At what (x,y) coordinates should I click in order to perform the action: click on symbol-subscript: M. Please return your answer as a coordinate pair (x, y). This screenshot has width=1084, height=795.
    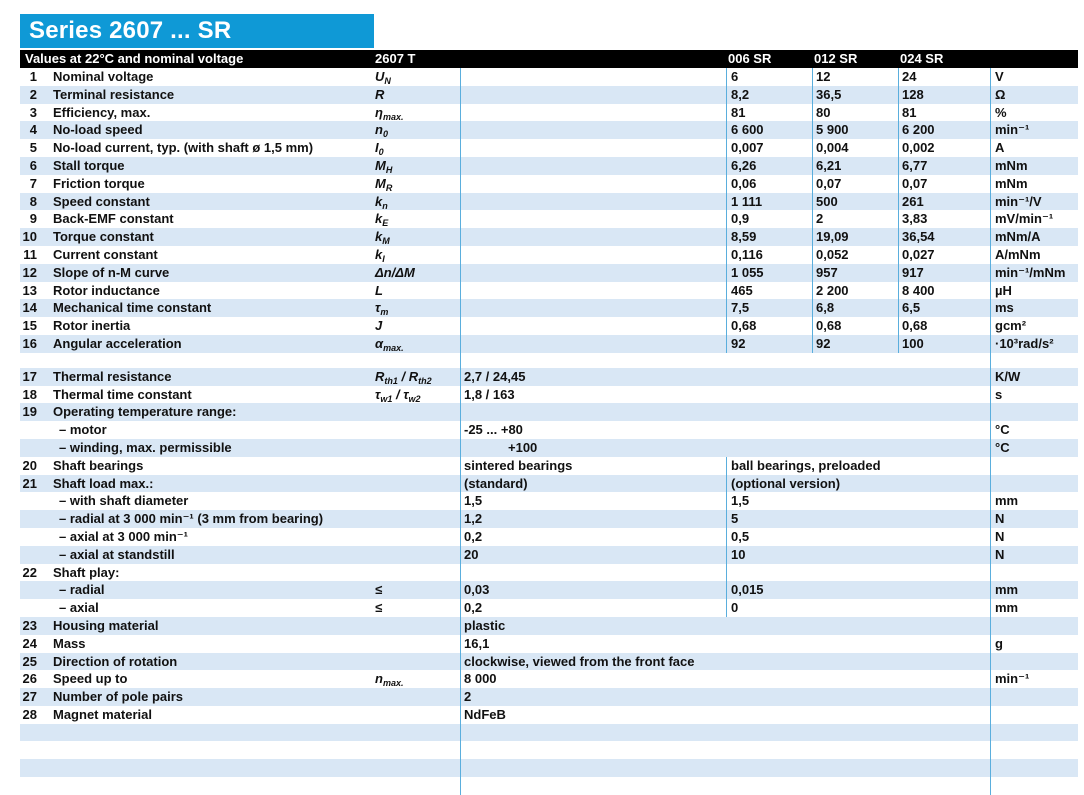
    Looking at the image, I should click on (386, 241).